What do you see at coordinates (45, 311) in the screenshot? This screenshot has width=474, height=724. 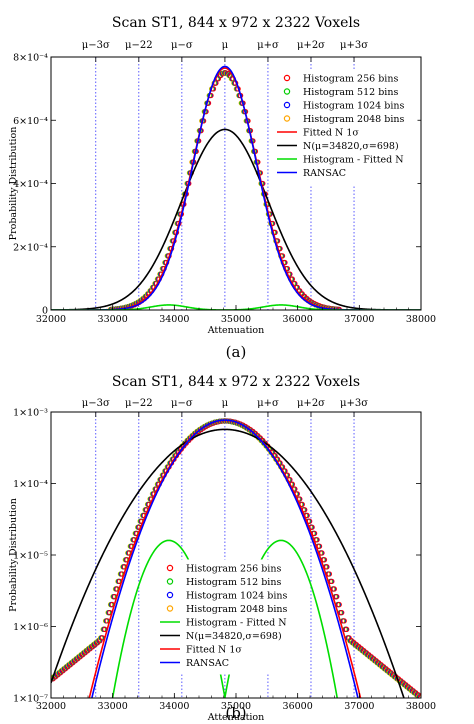 I see `y-tick-label: 0` at bounding box center [45, 311].